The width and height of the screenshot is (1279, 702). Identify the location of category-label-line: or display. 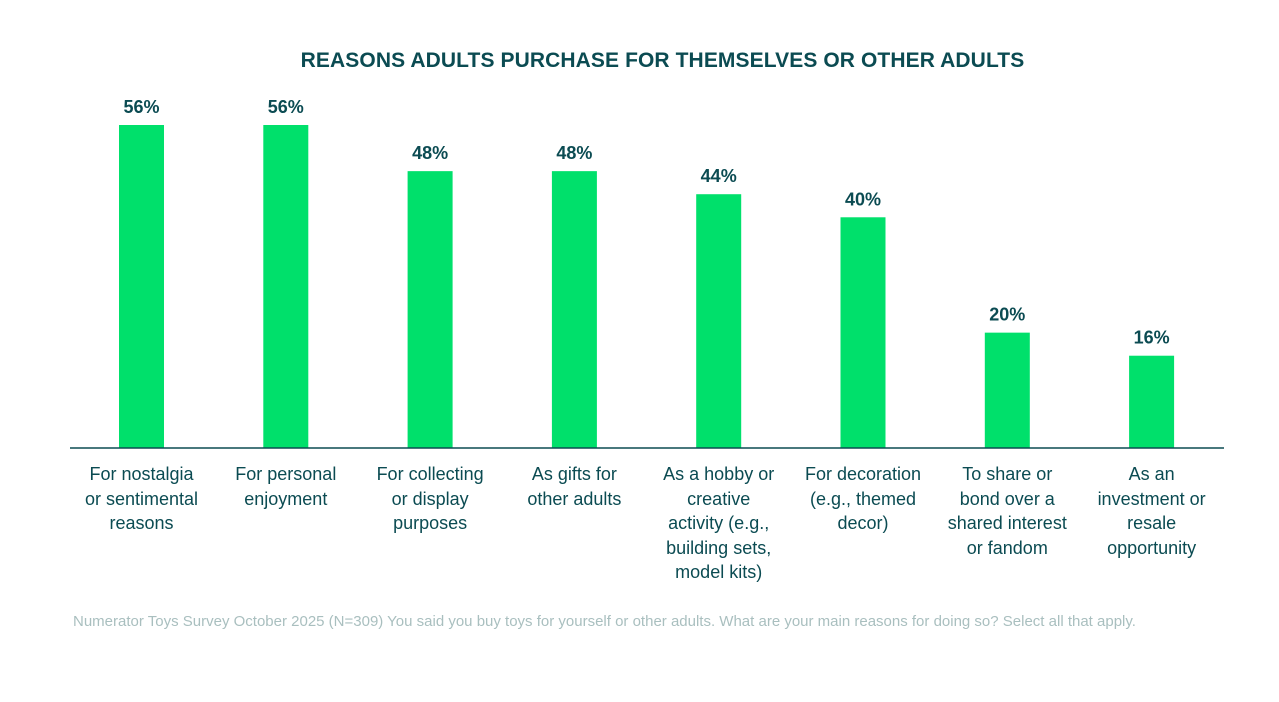
(430, 498).